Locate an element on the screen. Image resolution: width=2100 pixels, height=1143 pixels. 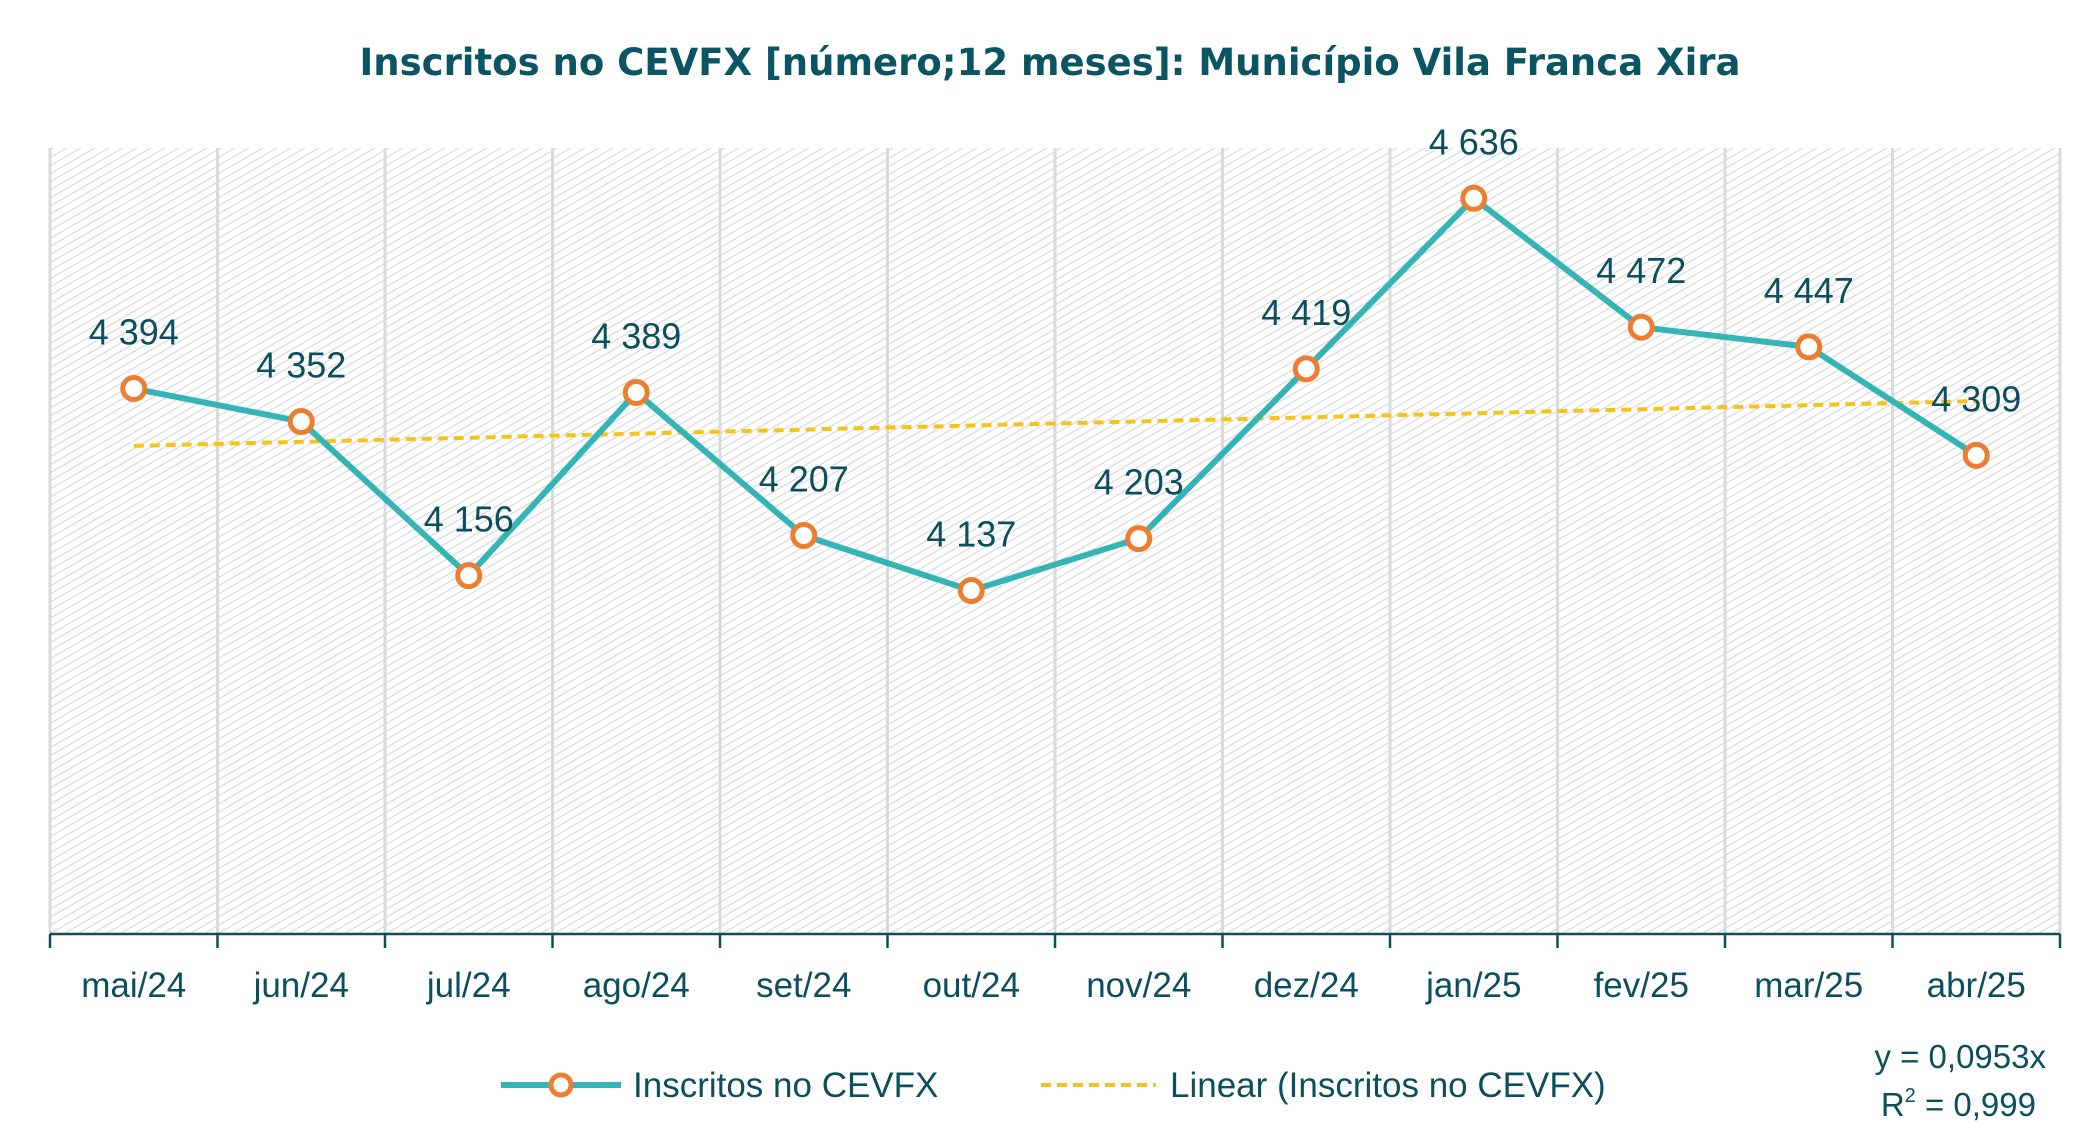
r-squared-exponent: 2 is located at coordinates (1910, 1096).